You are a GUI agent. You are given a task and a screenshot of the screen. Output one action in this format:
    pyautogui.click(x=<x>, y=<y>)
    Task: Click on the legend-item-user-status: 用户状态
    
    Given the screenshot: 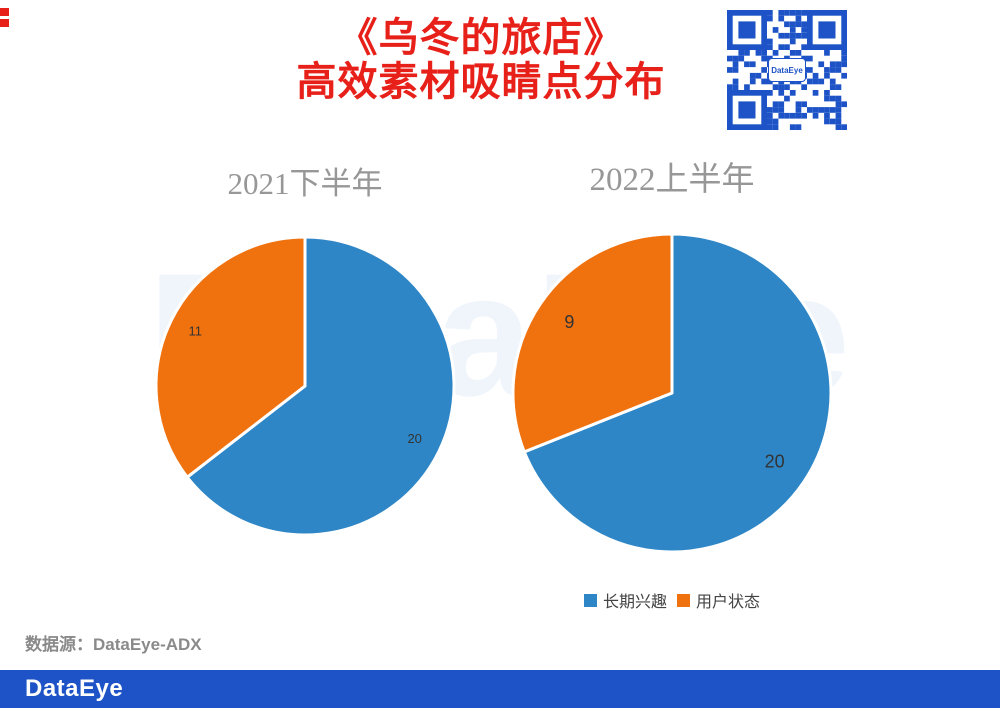 What is the action you would take?
    pyautogui.click(x=718, y=600)
    